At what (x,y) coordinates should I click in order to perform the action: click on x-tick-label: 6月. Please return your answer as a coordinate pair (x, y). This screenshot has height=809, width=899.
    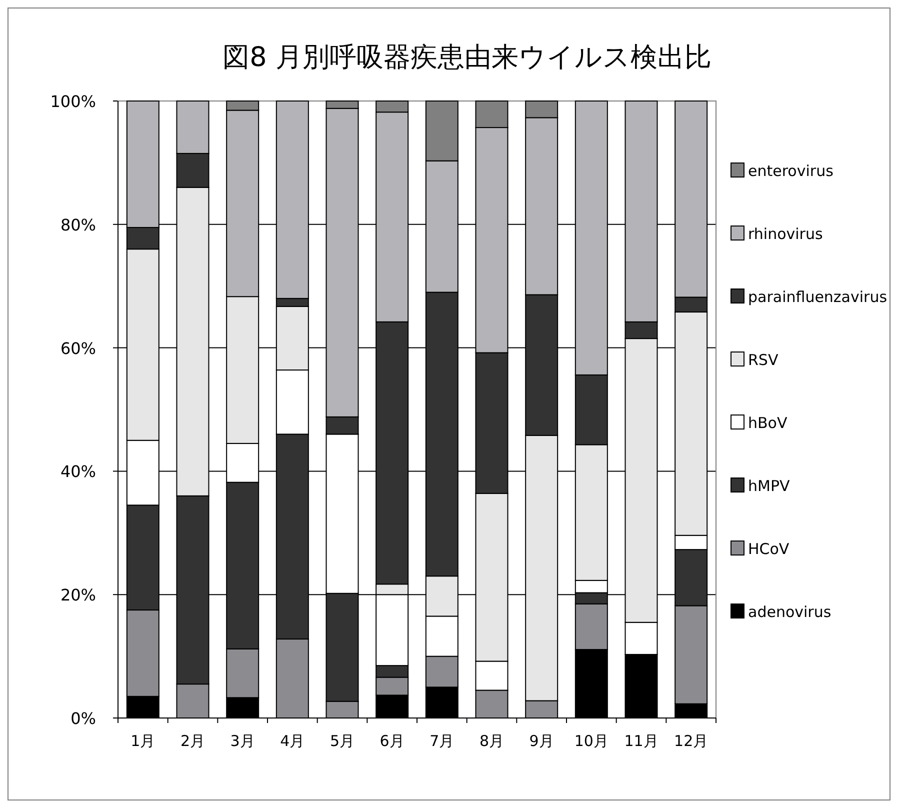
    Looking at the image, I should click on (392, 741).